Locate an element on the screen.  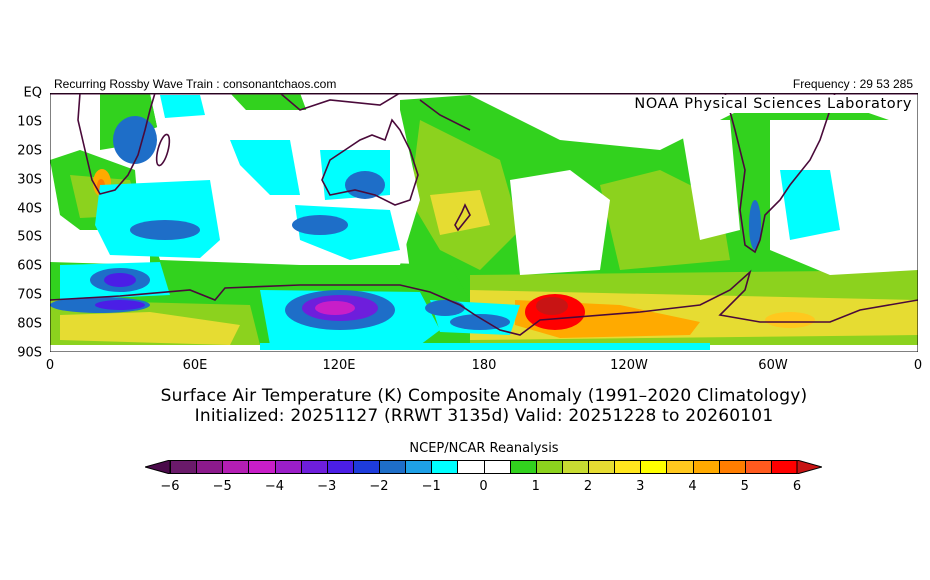
colorbar-tick-label: 0 is located at coordinates (483, 486).